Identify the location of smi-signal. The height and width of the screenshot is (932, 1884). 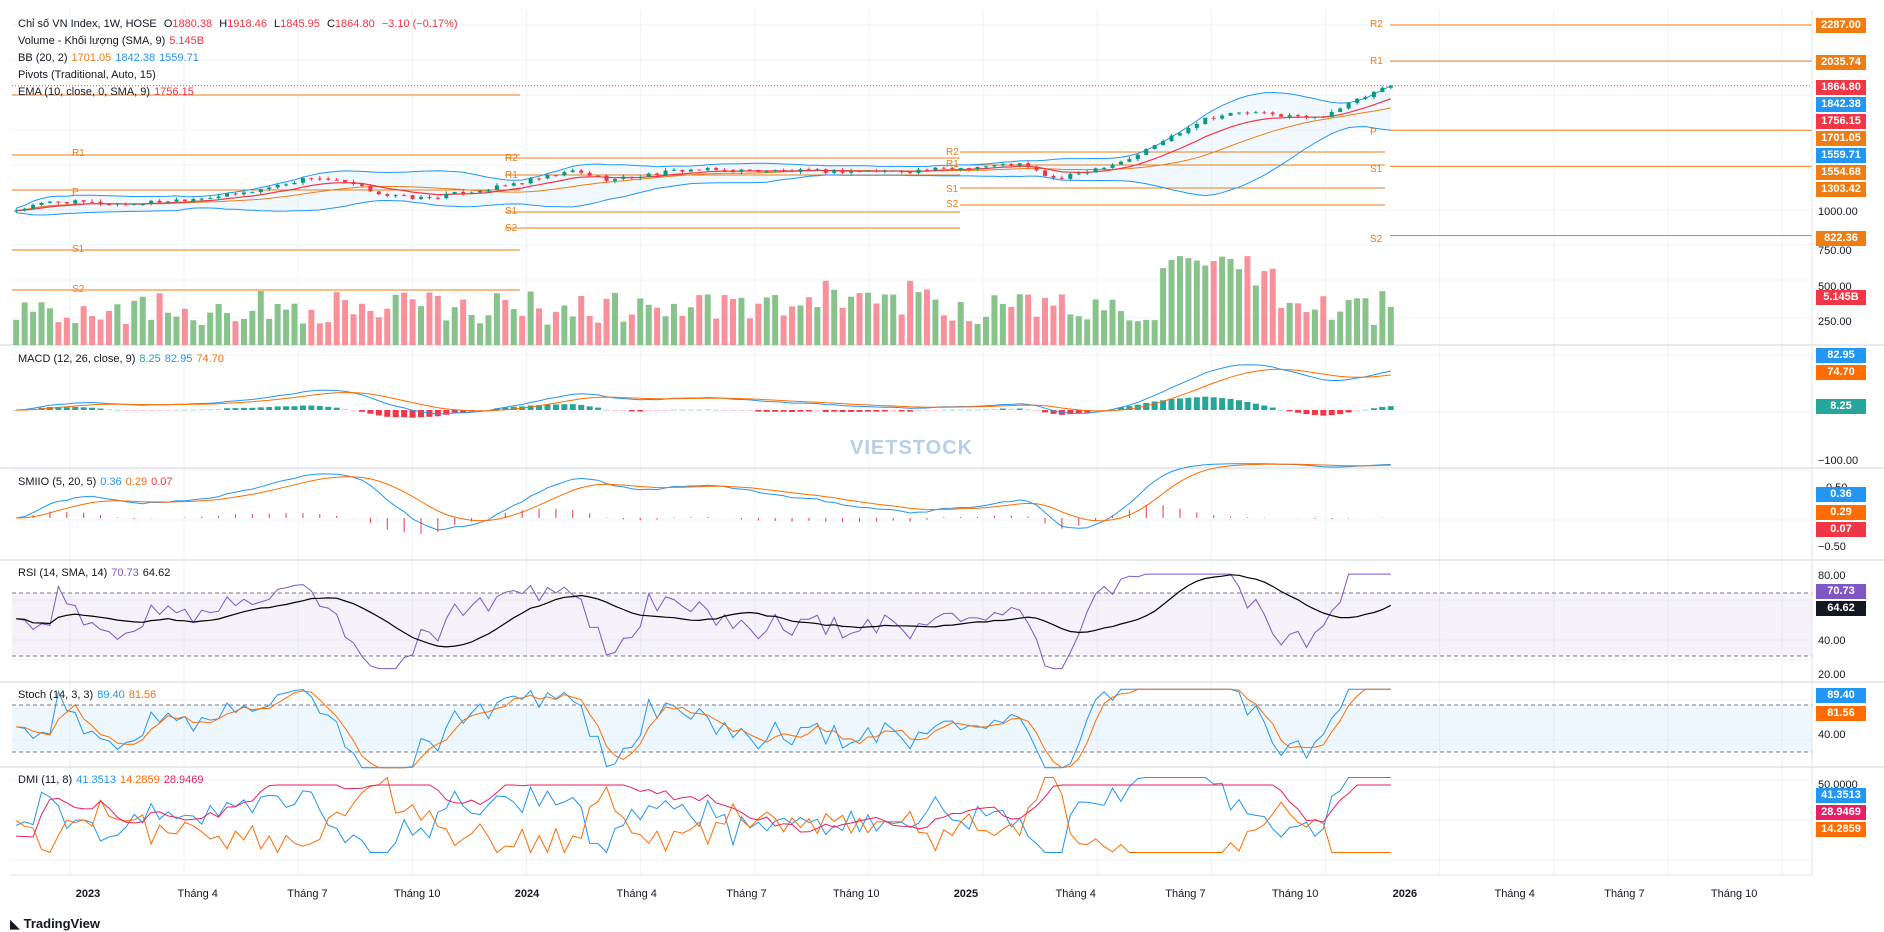
(703, 492).